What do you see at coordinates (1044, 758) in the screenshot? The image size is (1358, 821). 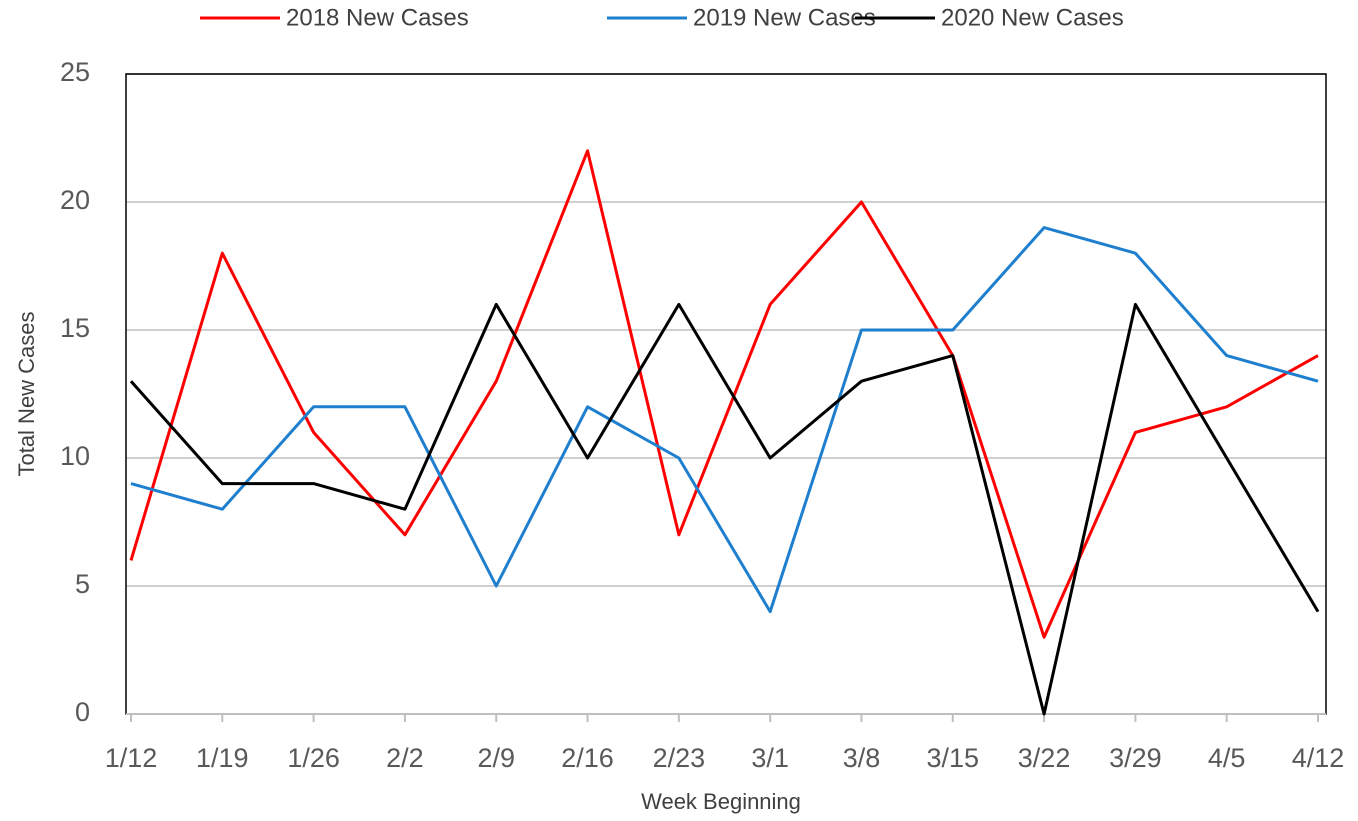 I see `x-tick-label: 3/22` at bounding box center [1044, 758].